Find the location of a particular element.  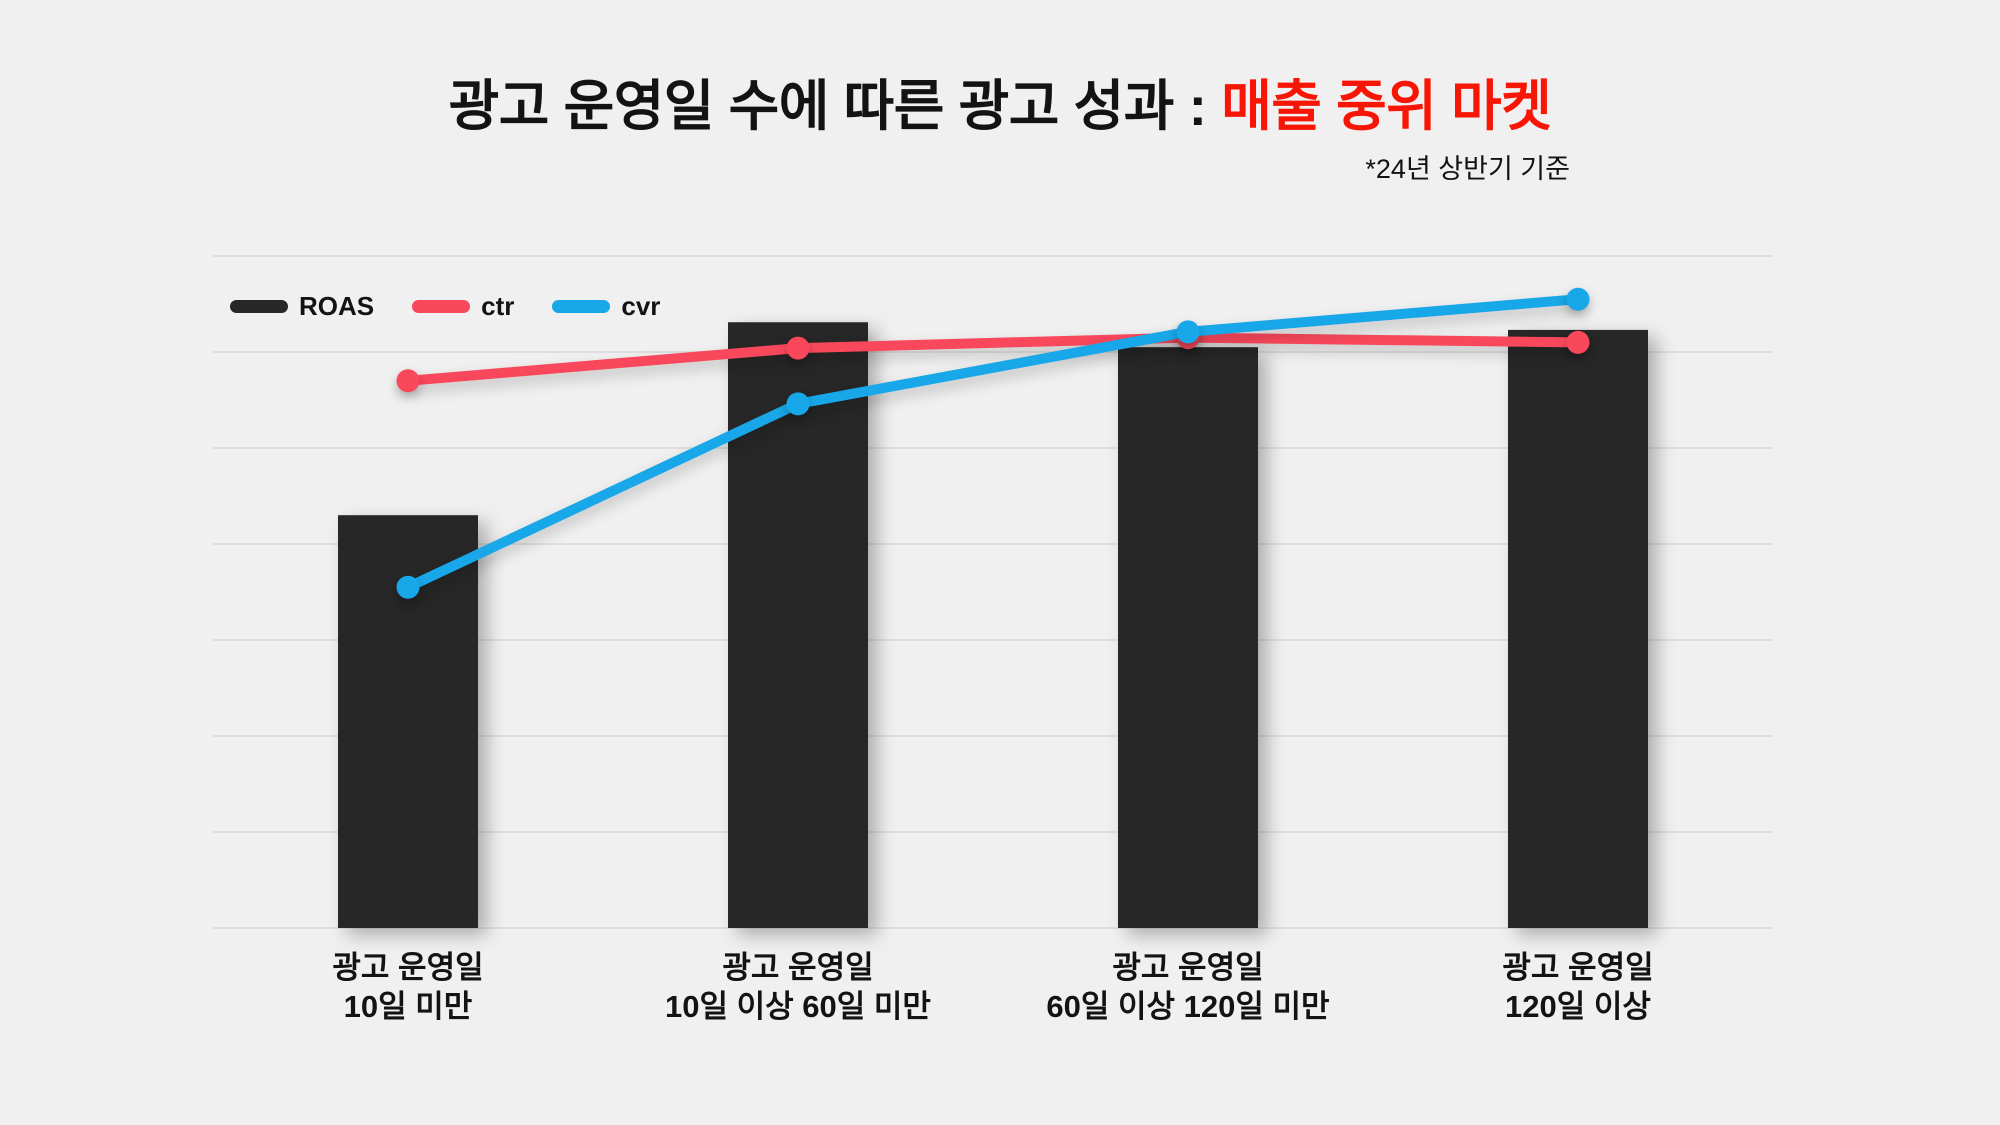

x-axis-label-2: 광고 운영일 60일 이상 120일 미만 is located at coordinates (1188, 987).